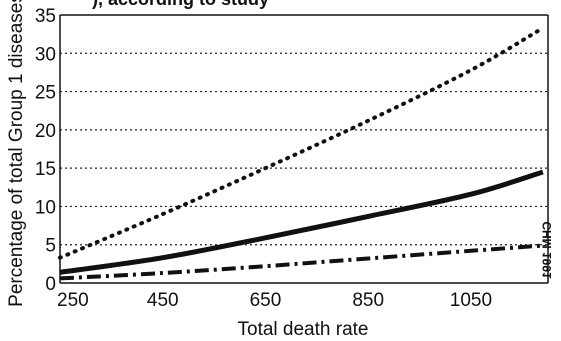 This screenshot has height=341, width=561. Describe the element at coordinates (368, 300) in the screenshot. I see `x-tick-label: 850` at that location.